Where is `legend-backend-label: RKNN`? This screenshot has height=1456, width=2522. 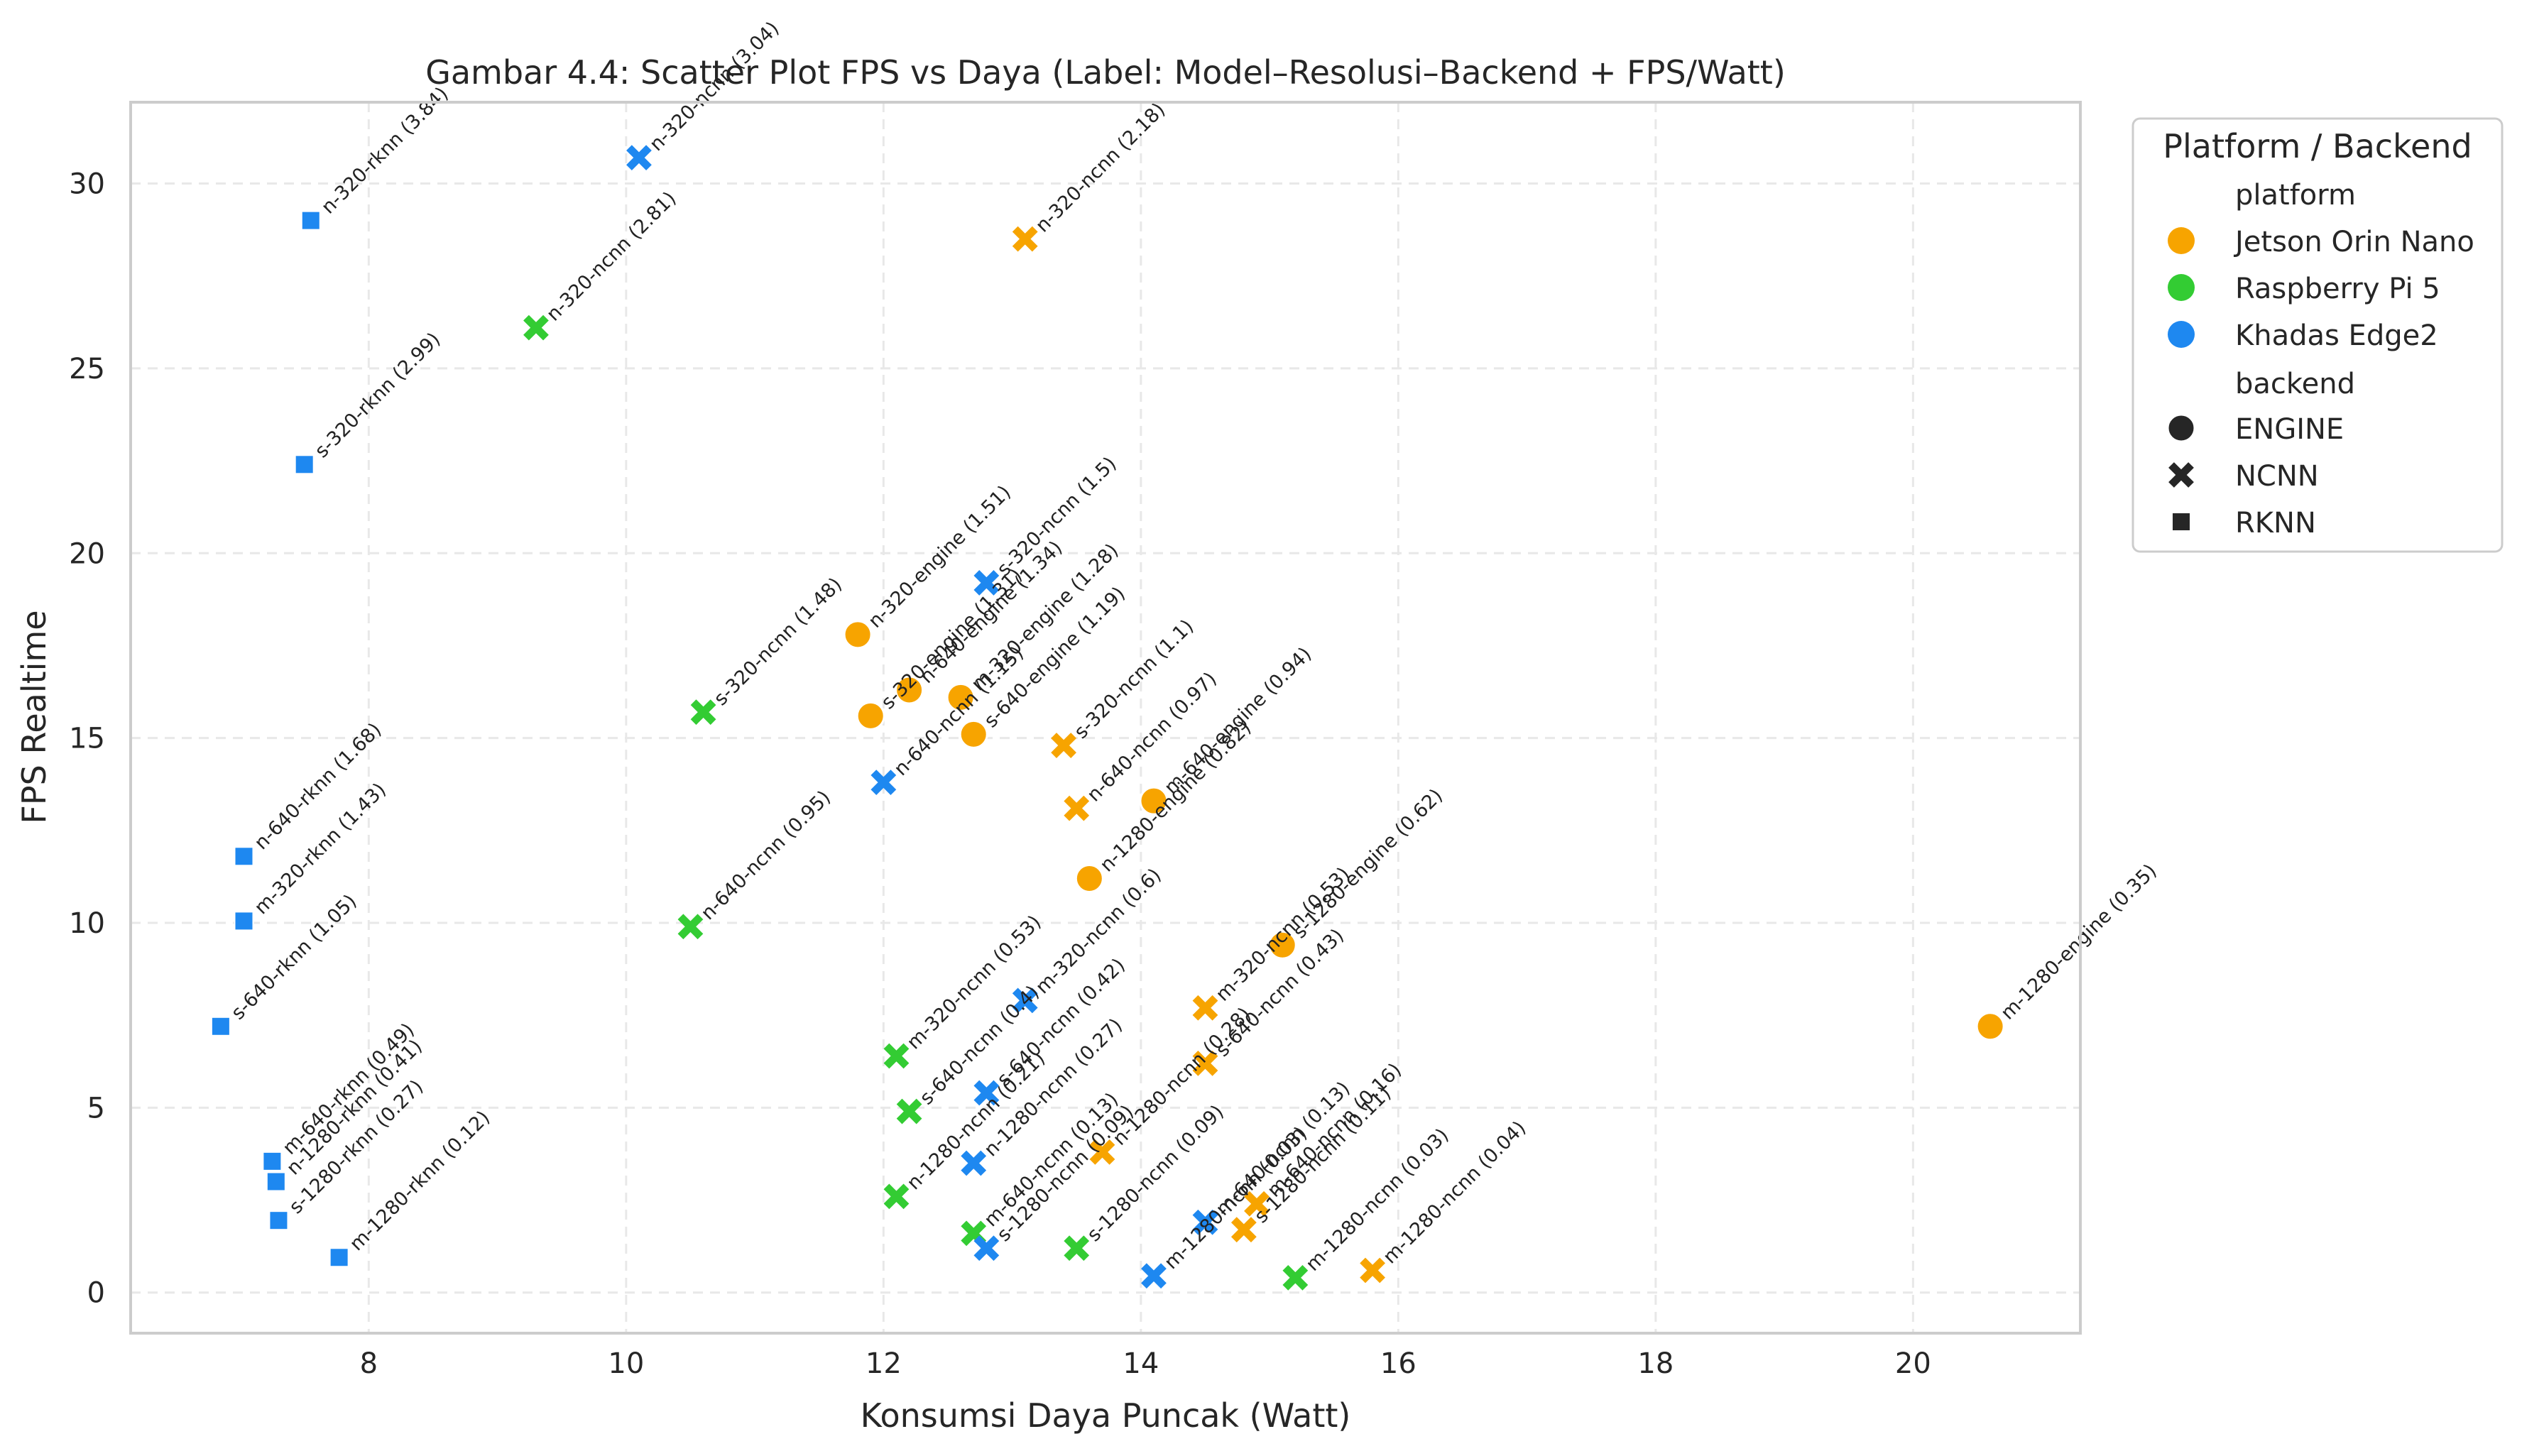 legend-backend-label: RKNN is located at coordinates (2275, 524).